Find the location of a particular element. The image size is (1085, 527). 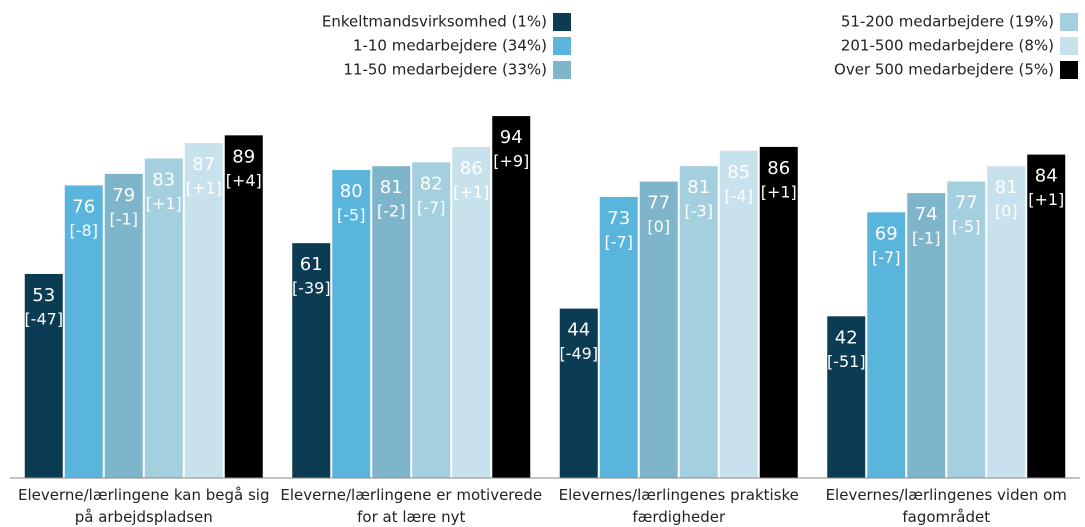

value-label: 83 is located at coordinates (163, 179).